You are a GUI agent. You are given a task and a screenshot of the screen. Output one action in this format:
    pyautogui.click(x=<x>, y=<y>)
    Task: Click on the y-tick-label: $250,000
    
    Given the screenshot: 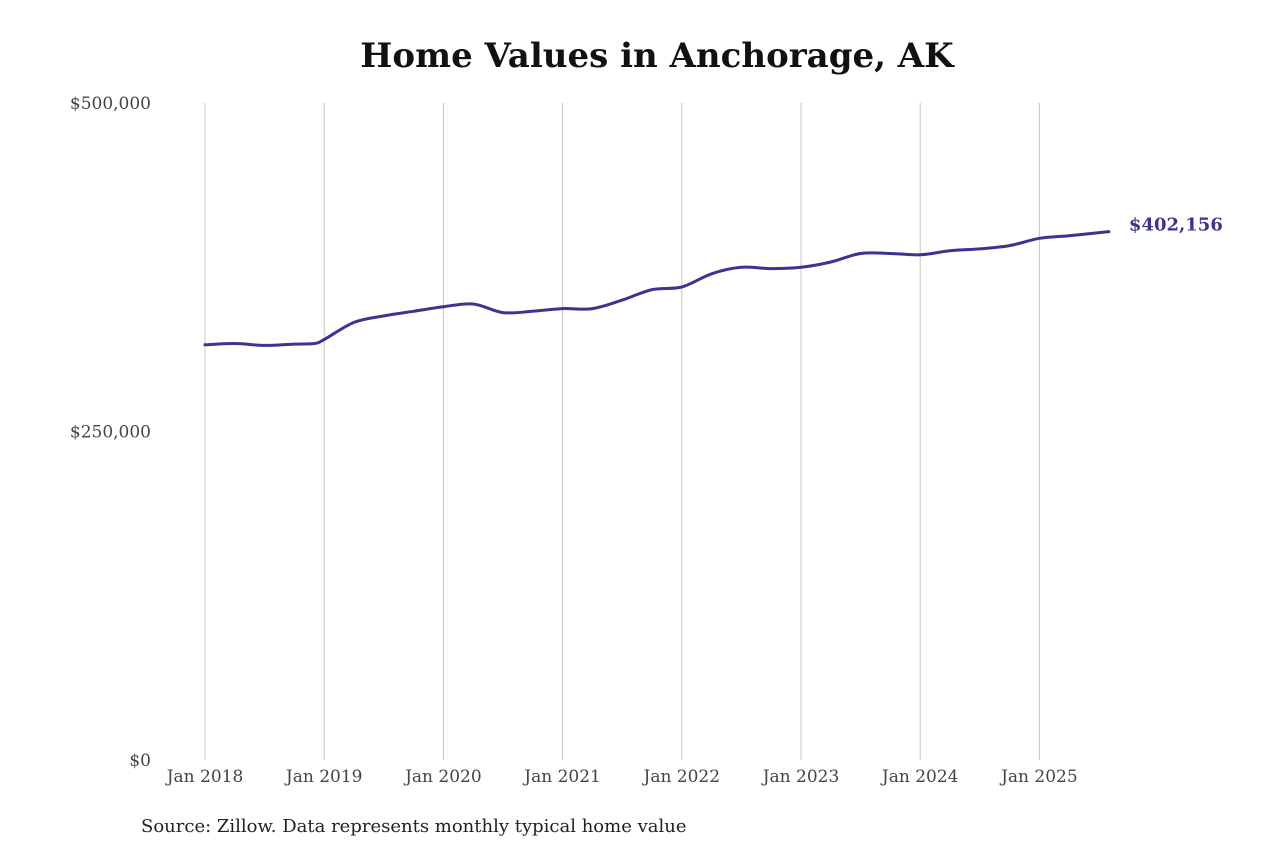 What is the action you would take?
    pyautogui.click(x=110, y=433)
    